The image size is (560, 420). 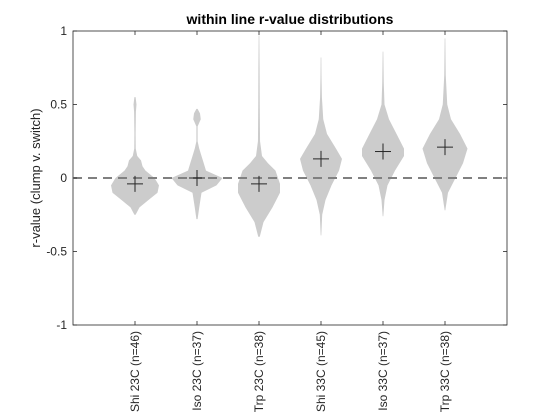 What do you see at coordinates (35, 177) in the screenshot?
I see `y-axis-label: r-value (clump v. switch)` at bounding box center [35, 177].